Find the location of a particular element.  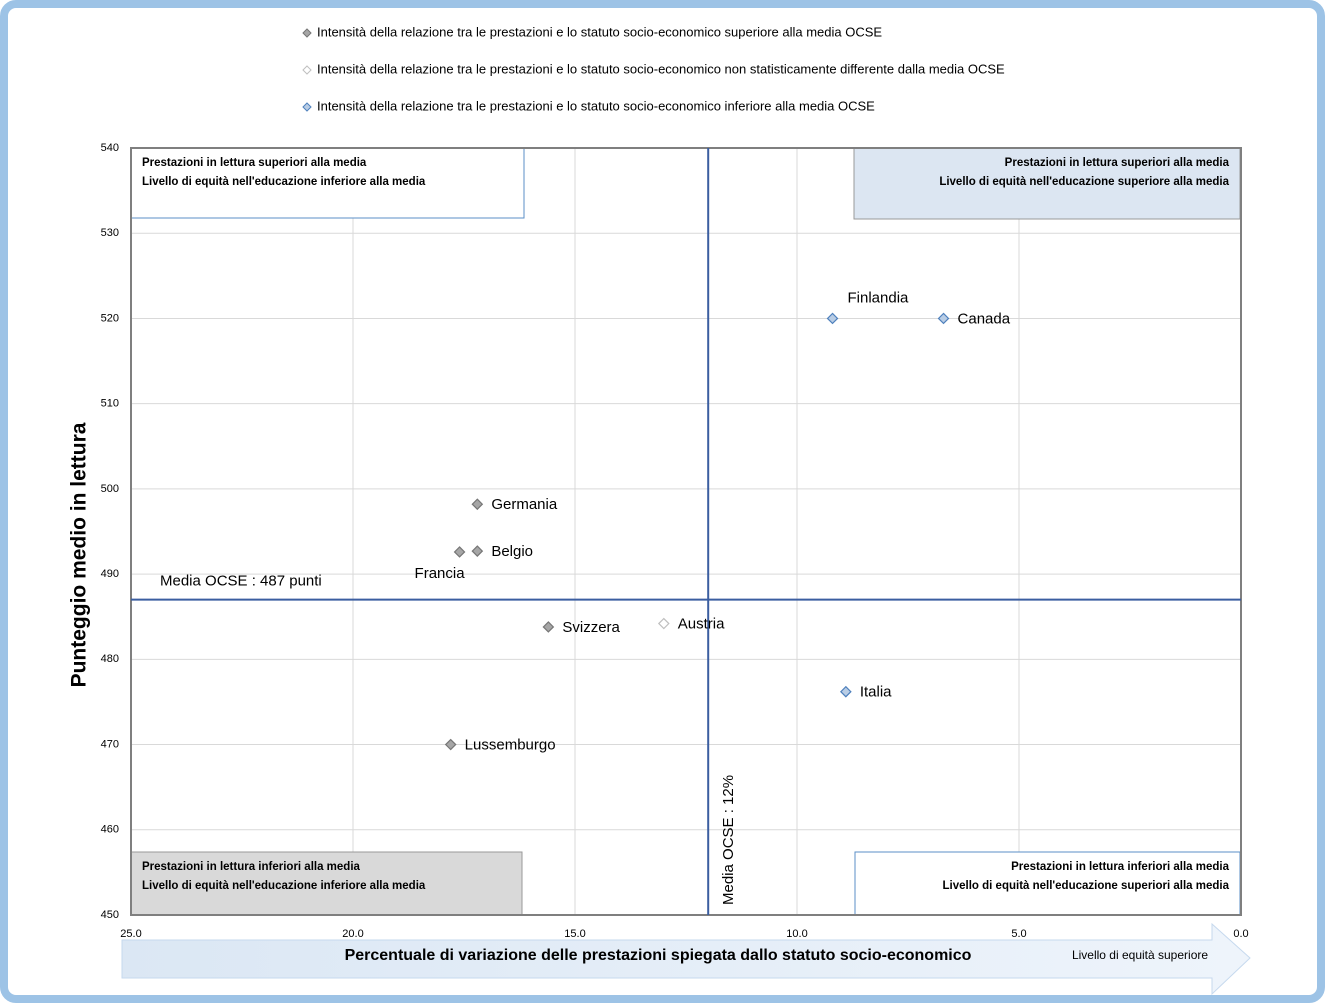

y-tick-label: 530 is located at coordinates (110, 233).